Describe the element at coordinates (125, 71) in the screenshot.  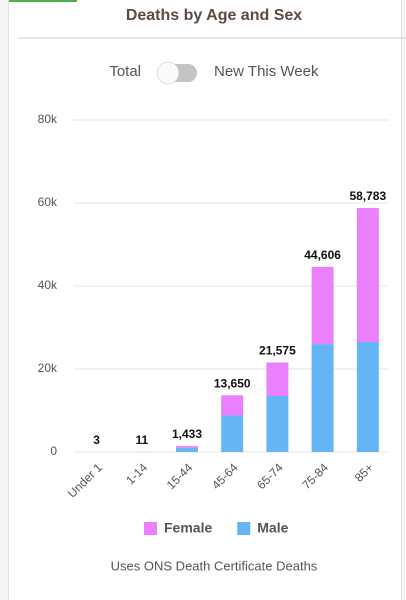
I see `toggle-left-label: Total` at that location.